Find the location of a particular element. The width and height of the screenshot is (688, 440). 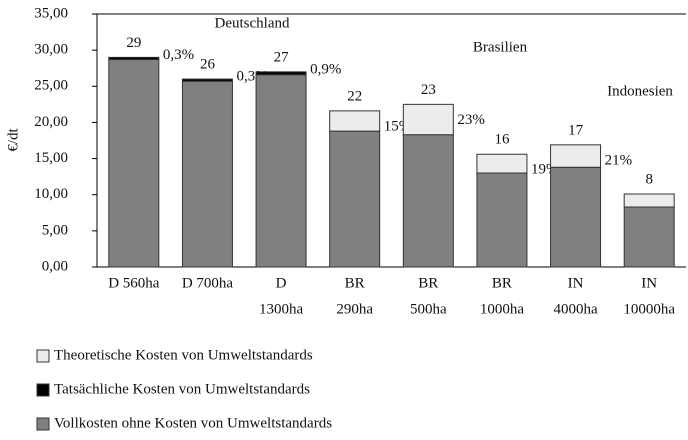

region-label: Deutschland is located at coordinates (252, 23).